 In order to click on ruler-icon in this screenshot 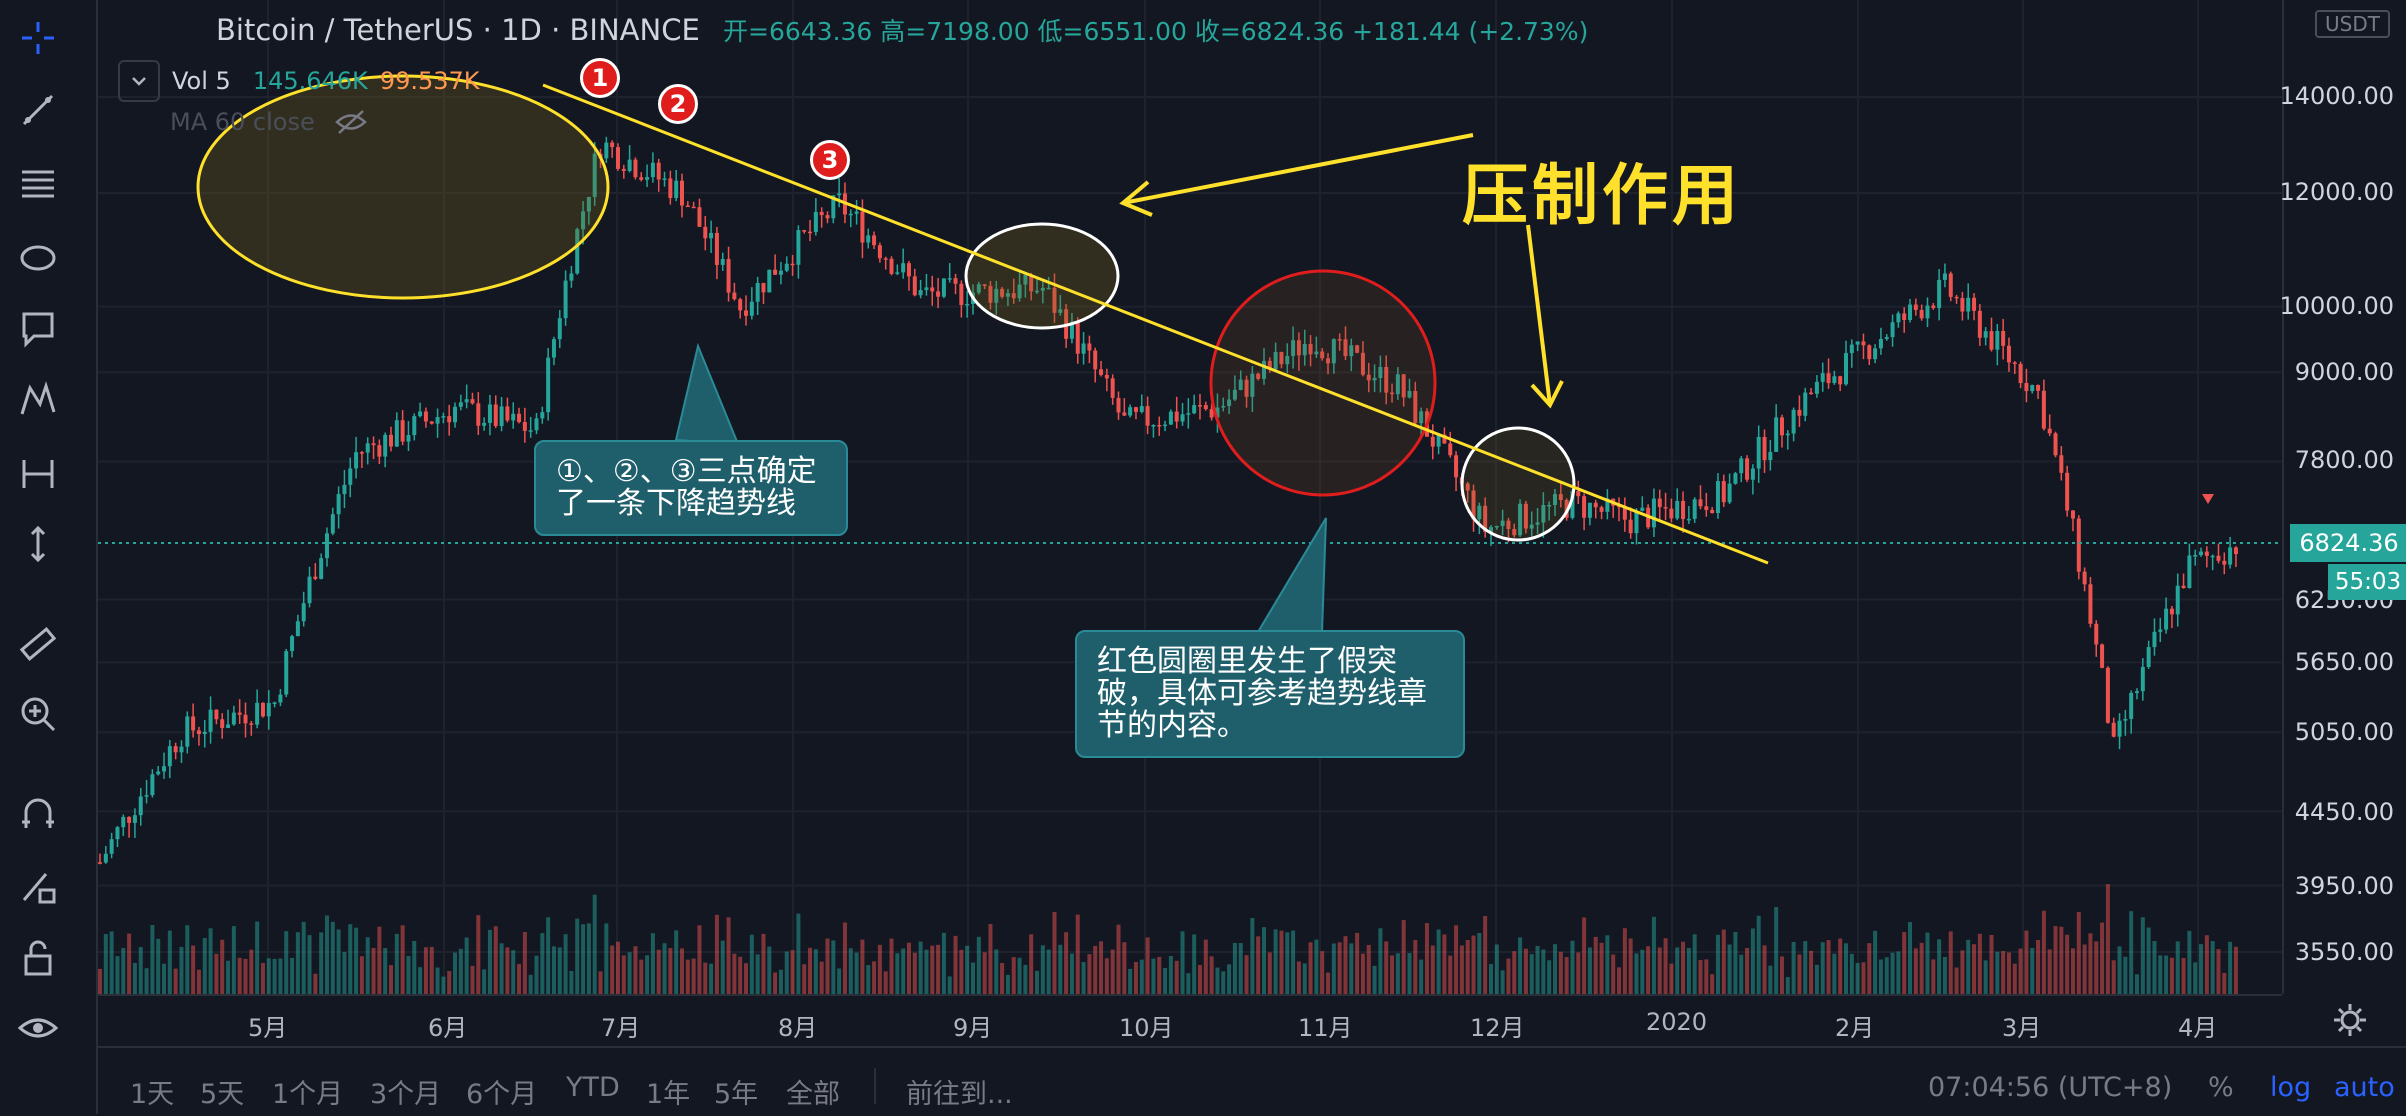, I will do `click(38, 644)`.